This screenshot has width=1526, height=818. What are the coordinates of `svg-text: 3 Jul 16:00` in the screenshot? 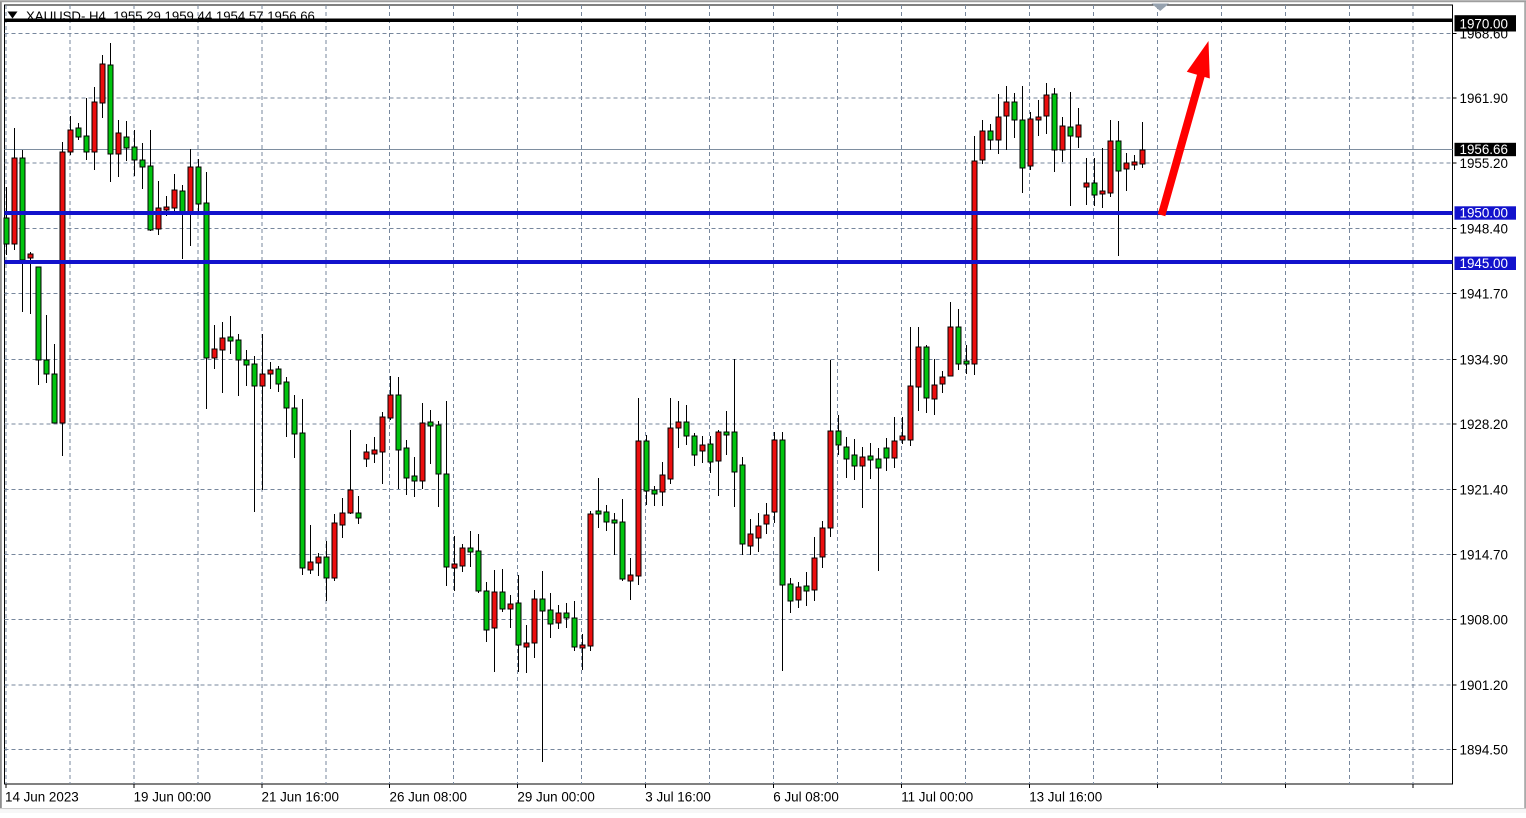 It's located at (678, 797).